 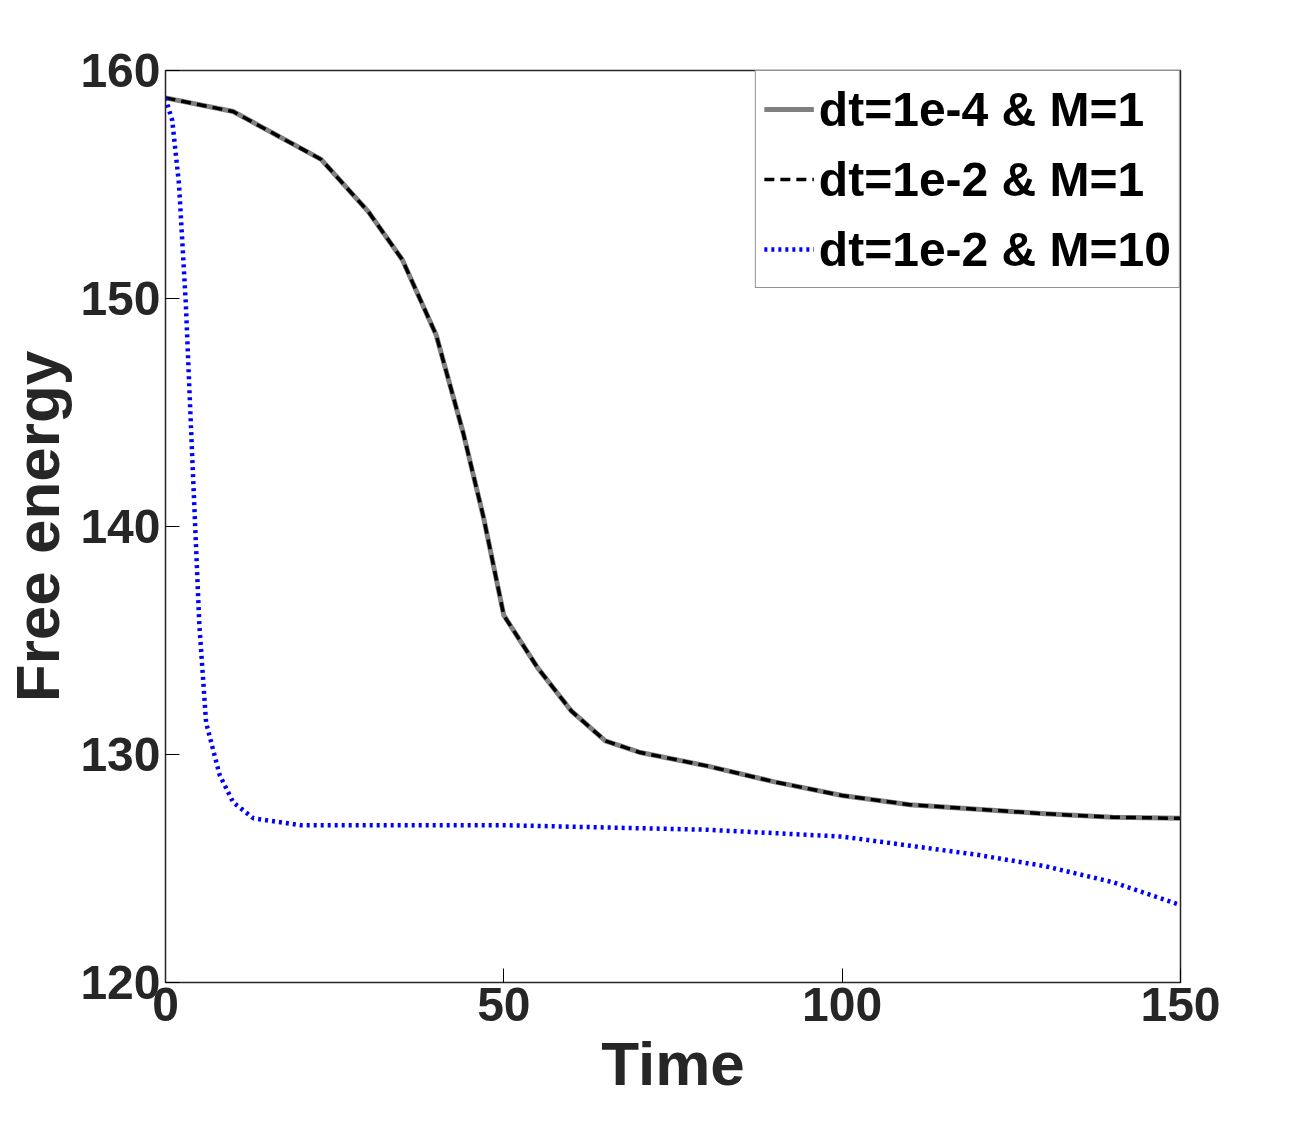 What do you see at coordinates (504, 1004) in the screenshot?
I see `x-tick-label: 50` at bounding box center [504, 1004].